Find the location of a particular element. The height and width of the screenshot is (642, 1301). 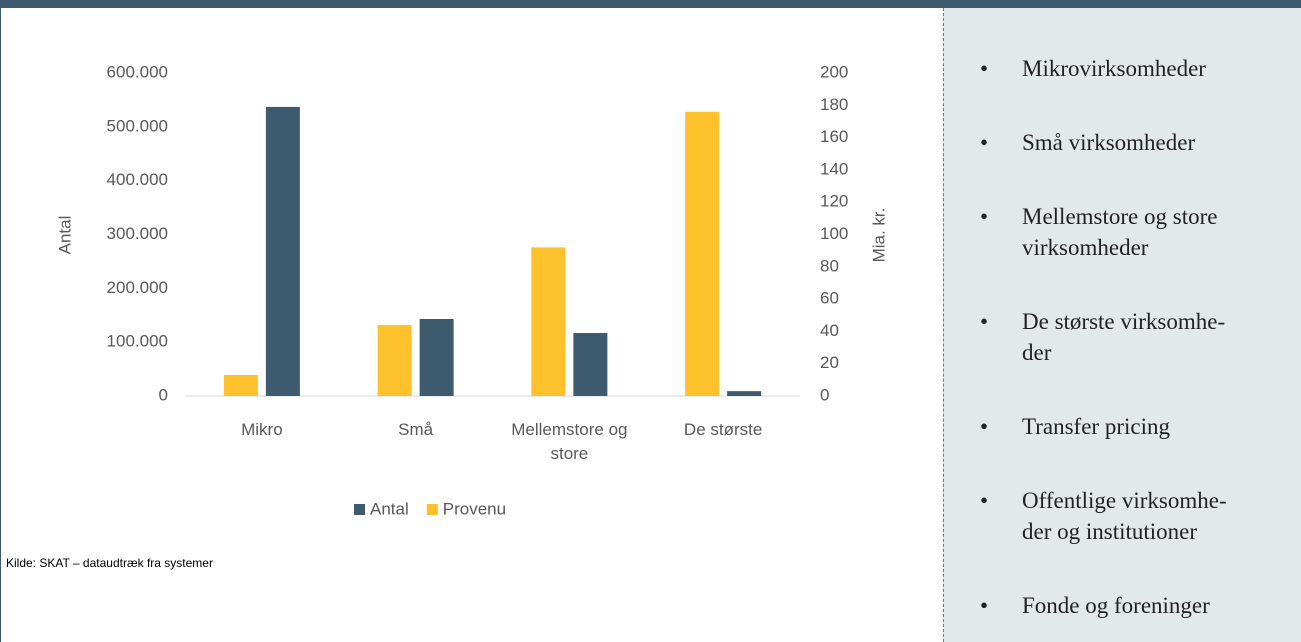

y2-tick-label: 200 is located at coordinates (834, 71).